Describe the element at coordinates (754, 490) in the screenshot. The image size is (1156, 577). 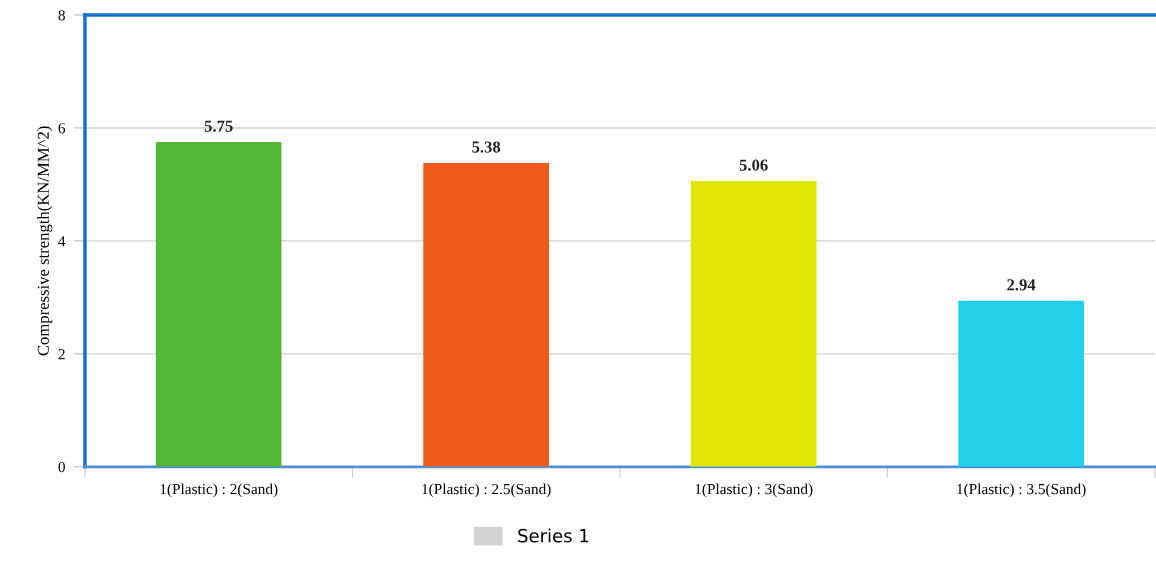
I see `x-tick-label: 1(Plastic) : 3(Sand)` at that location.